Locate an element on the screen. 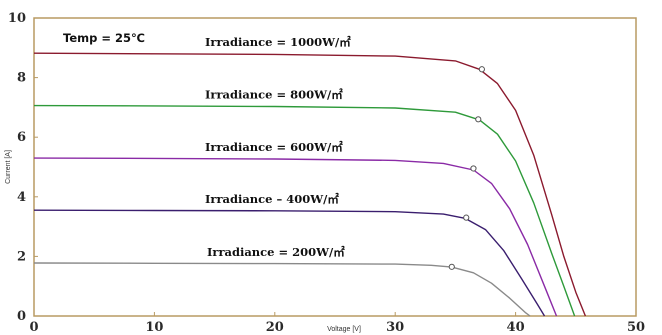  y-tick-label: 4 is located at coordinates (21, 197).